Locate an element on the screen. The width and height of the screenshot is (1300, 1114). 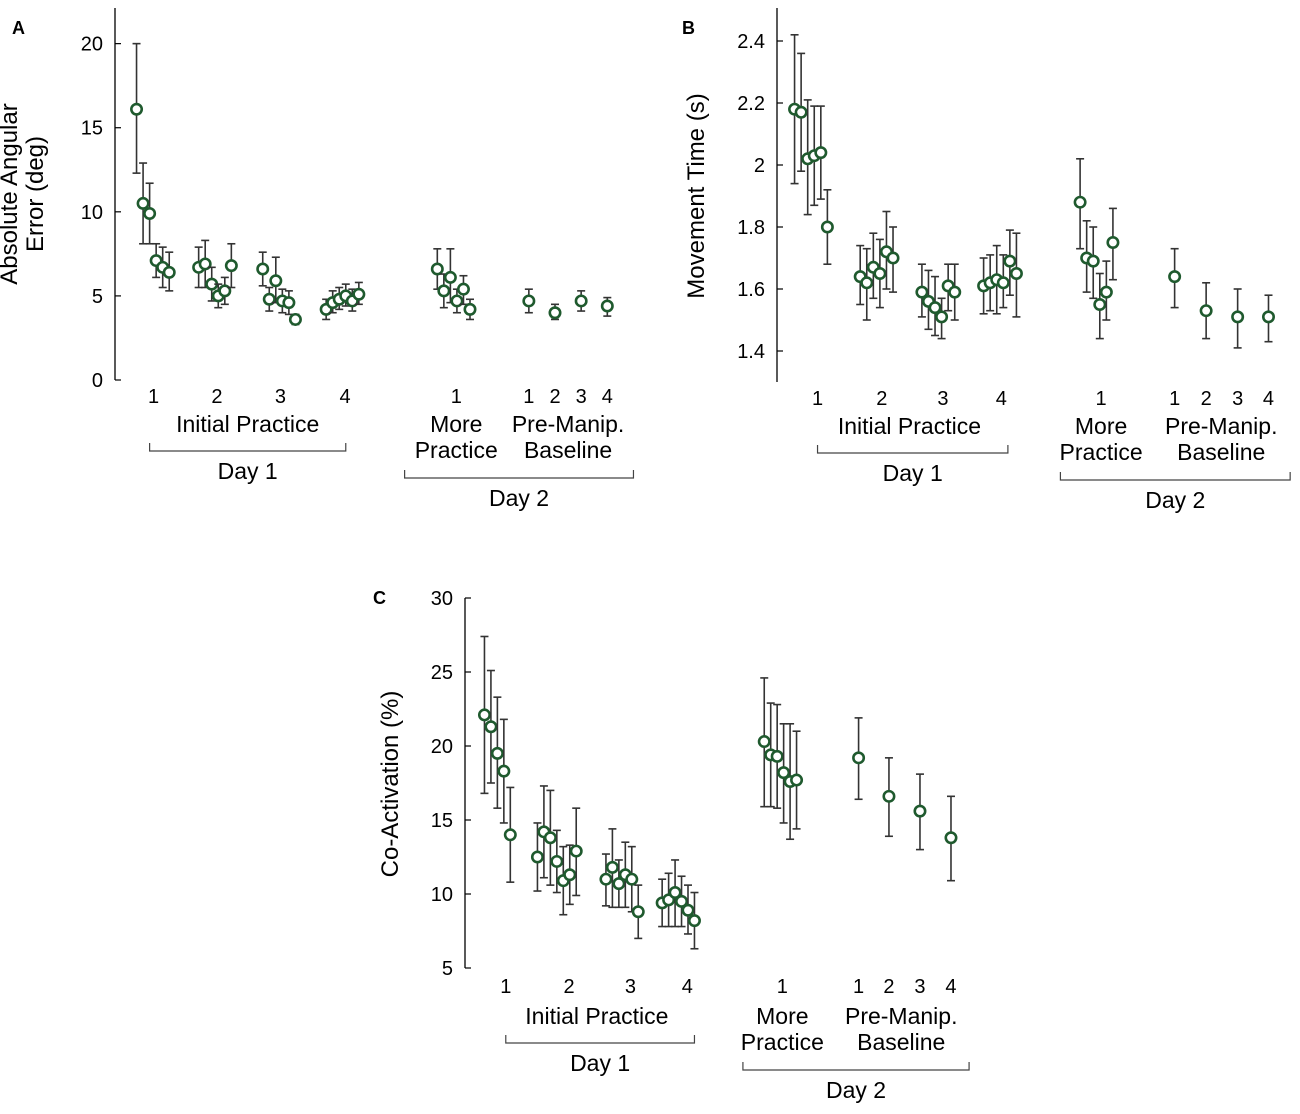
y-tick-label: 1.8 is located at coordinates (751, 228).